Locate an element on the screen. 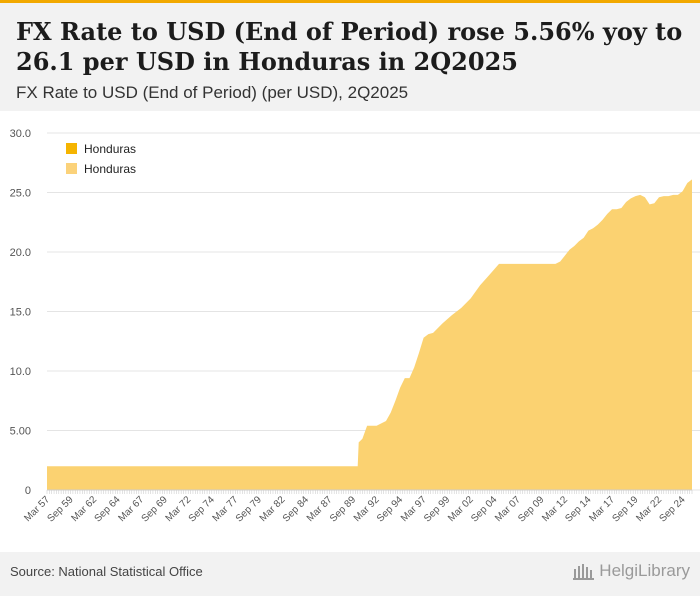 The width and height of the screenshot is (700, 596). x-tick-label: Sep 79 is located at coordinates (249, 509).